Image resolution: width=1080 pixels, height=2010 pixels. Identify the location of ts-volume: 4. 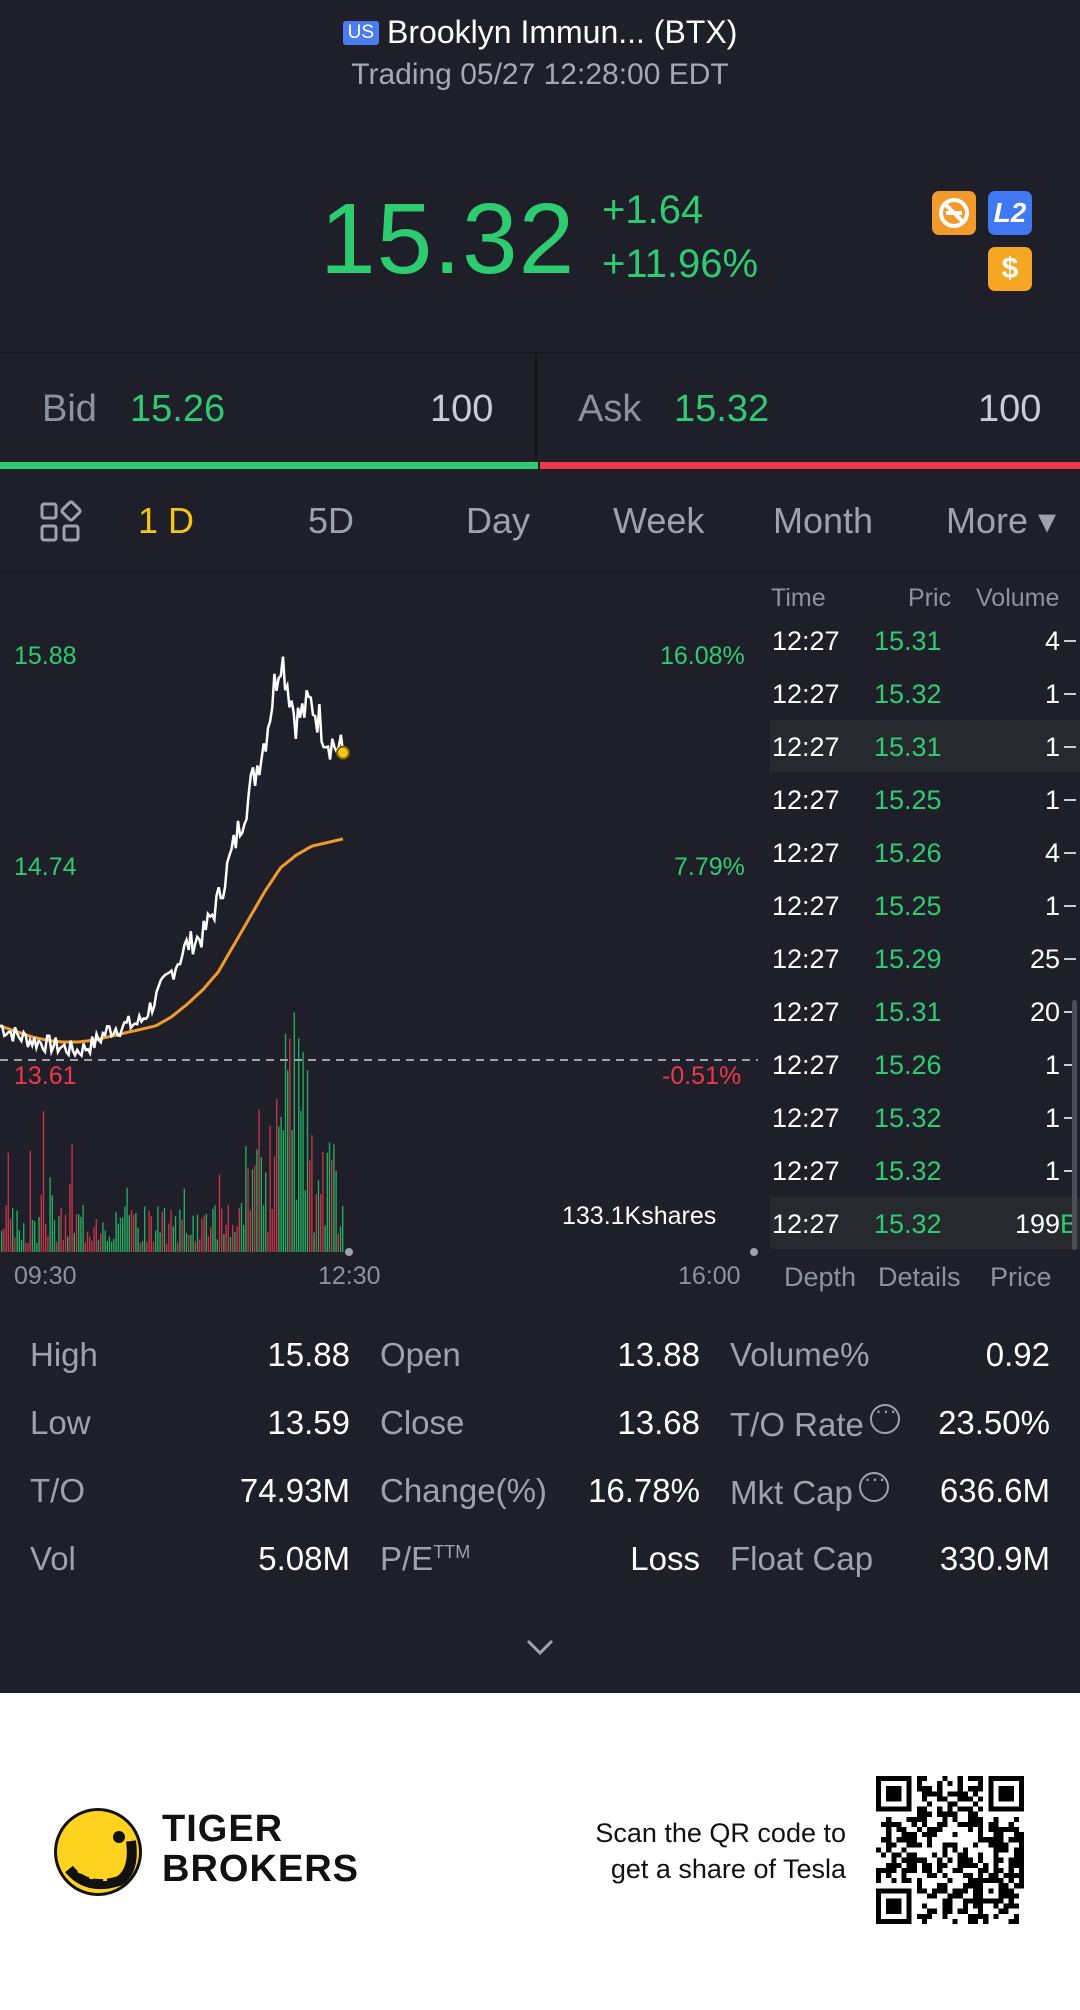
(1052, 641).